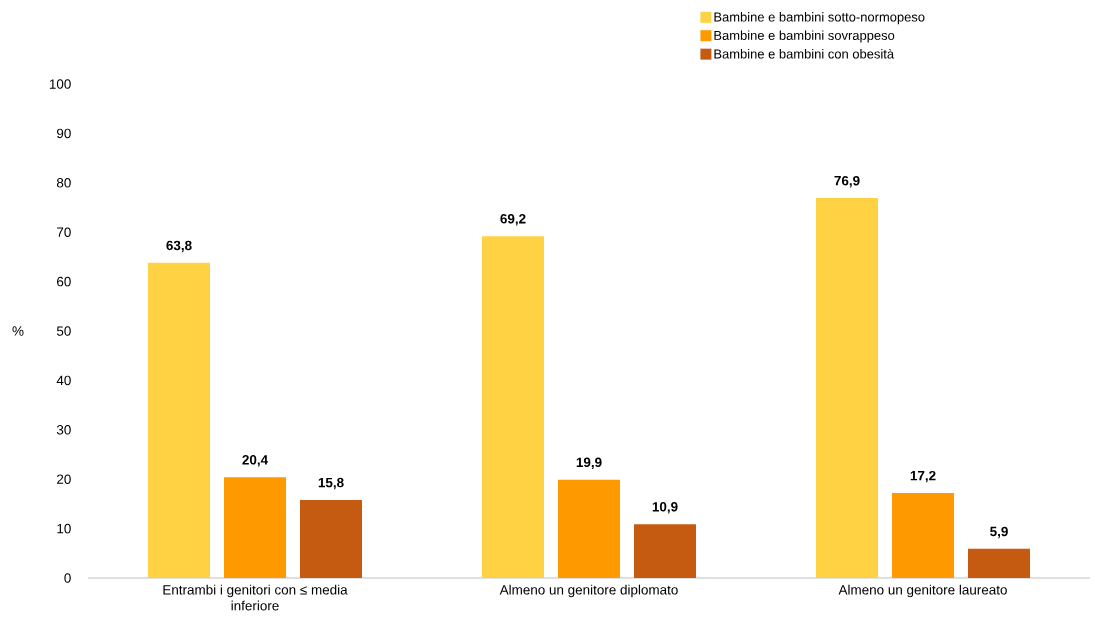 This screenshot has height=637, width=1095. What do you see at coordinates (999, 532) in the screenshot?
I see `data-label: 5,9` at bounding box center [999, 532].